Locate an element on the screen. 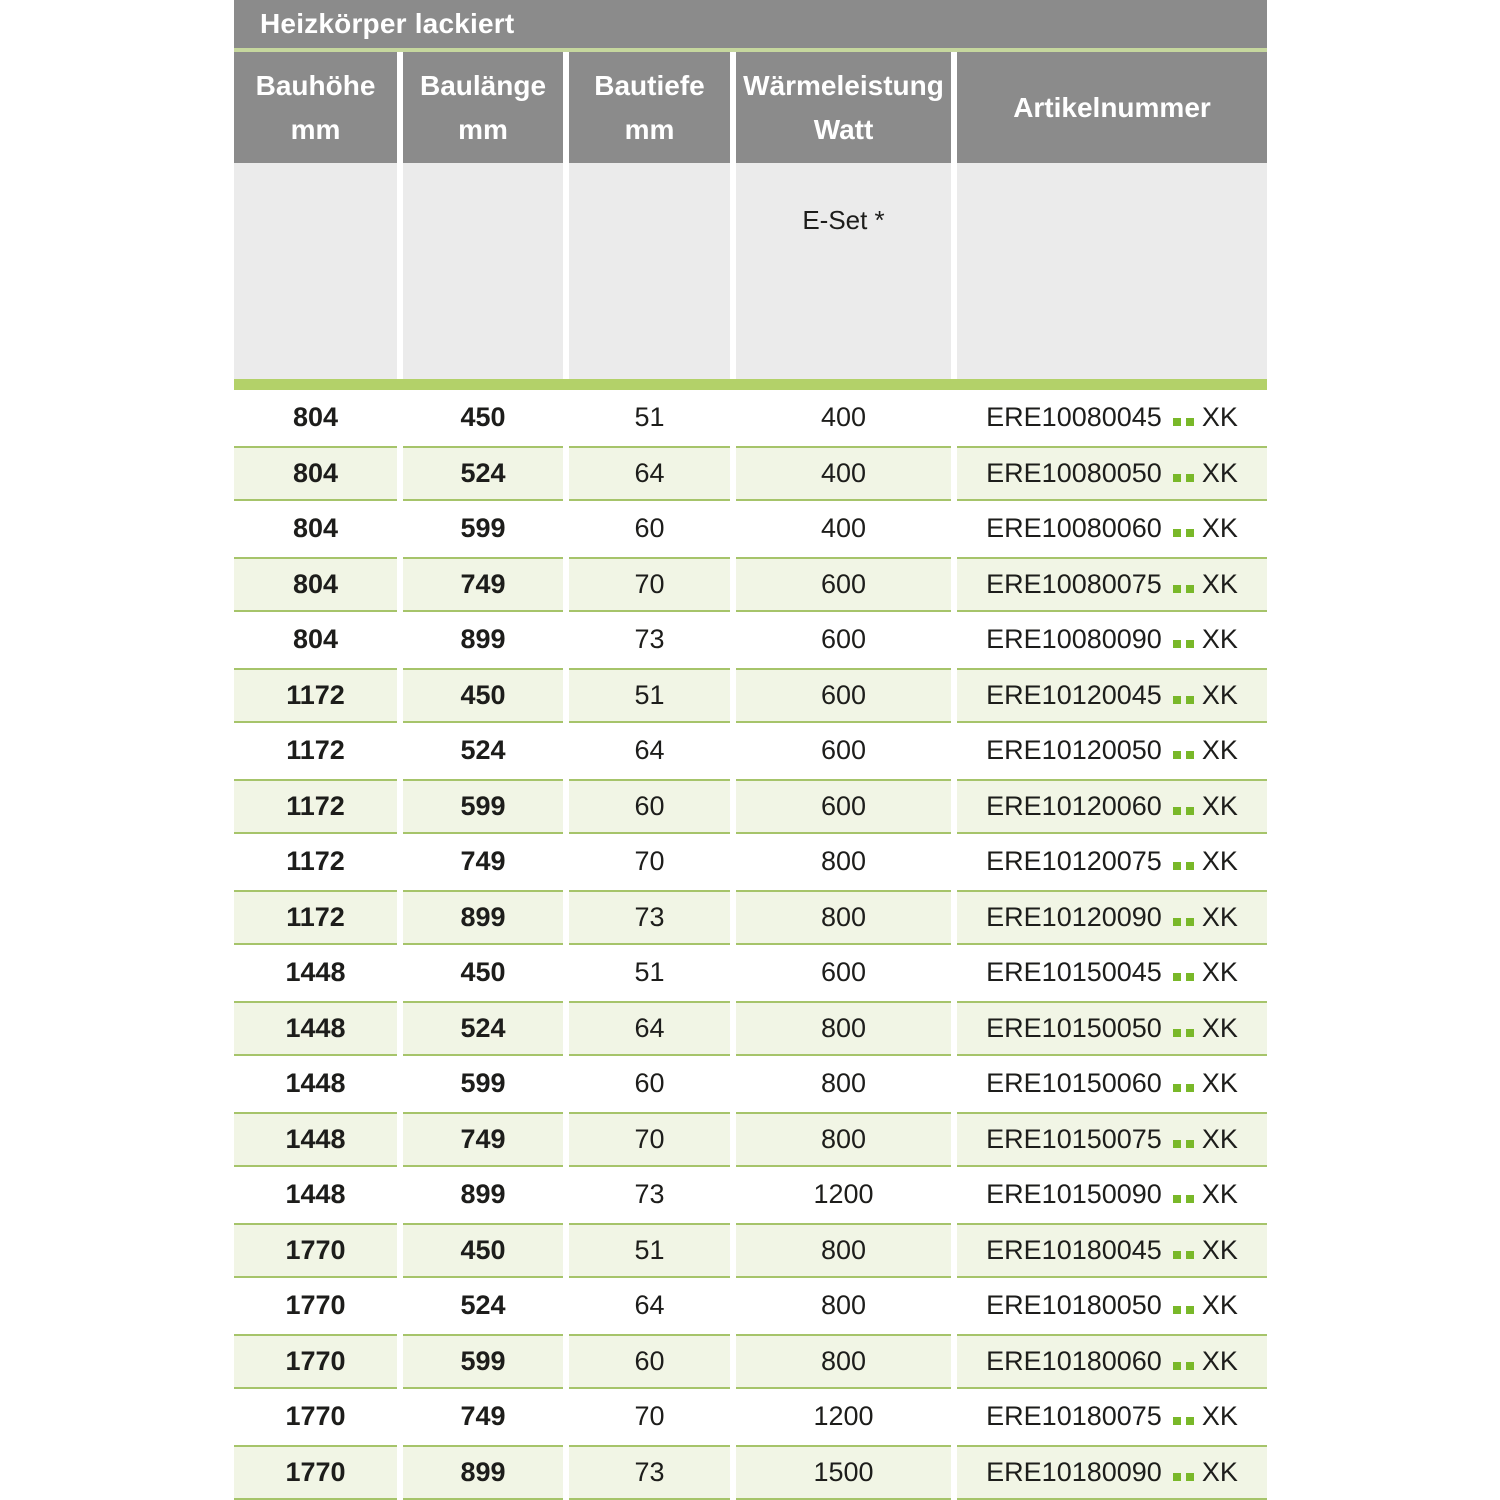 This screenshot has height=1500, width=1500. header-label: Artikelnummer is located at coordinates (1112, 107).